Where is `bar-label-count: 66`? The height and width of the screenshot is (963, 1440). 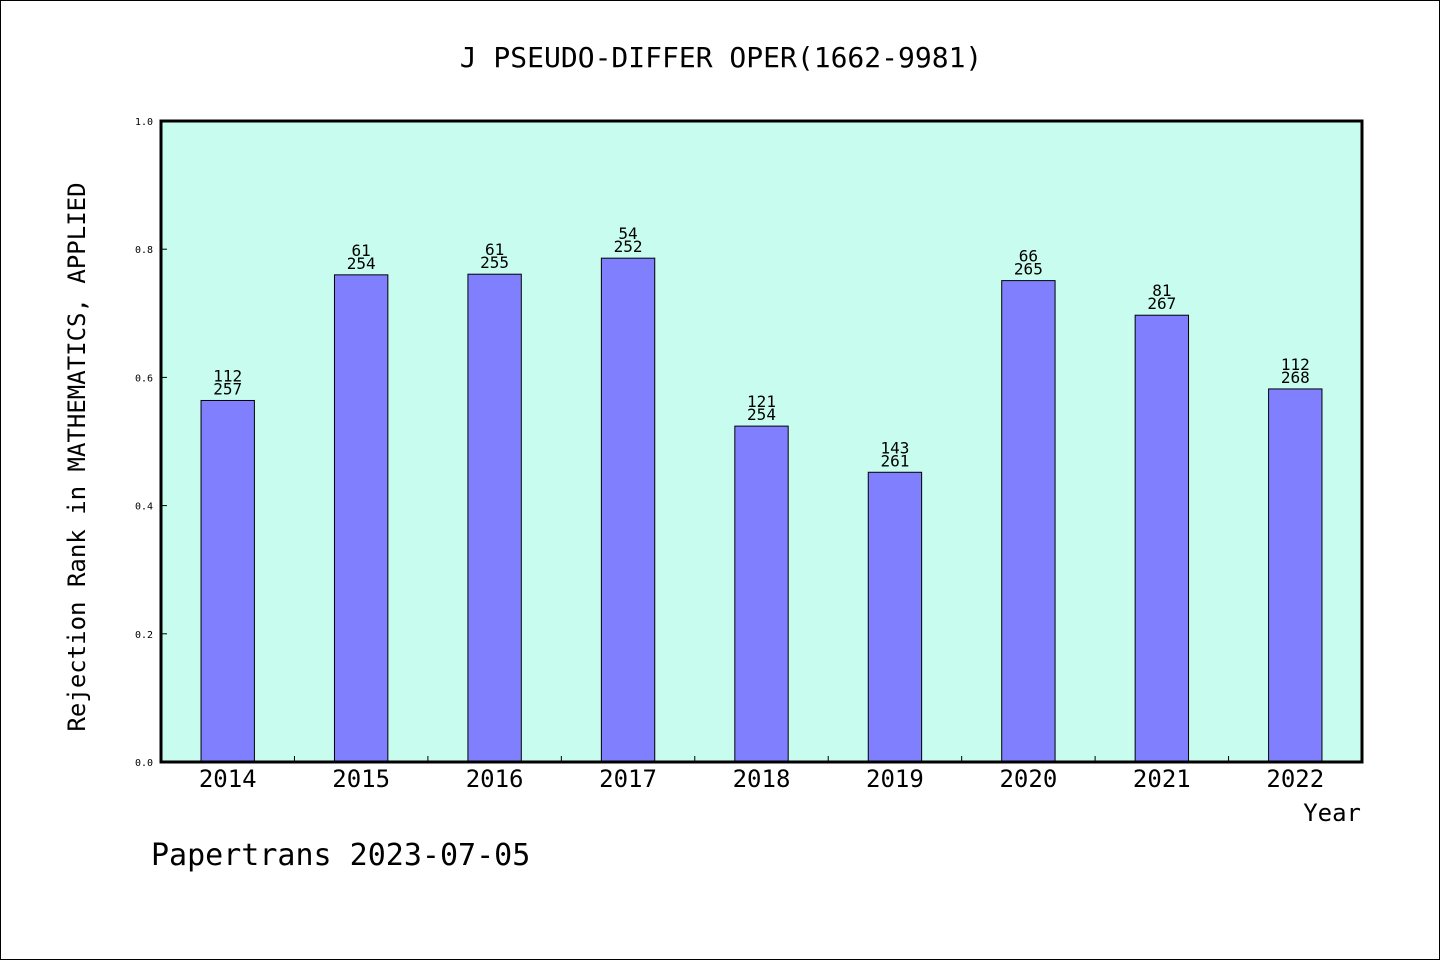
bar-label-count: 66 is located at coordinates (1028, 256).